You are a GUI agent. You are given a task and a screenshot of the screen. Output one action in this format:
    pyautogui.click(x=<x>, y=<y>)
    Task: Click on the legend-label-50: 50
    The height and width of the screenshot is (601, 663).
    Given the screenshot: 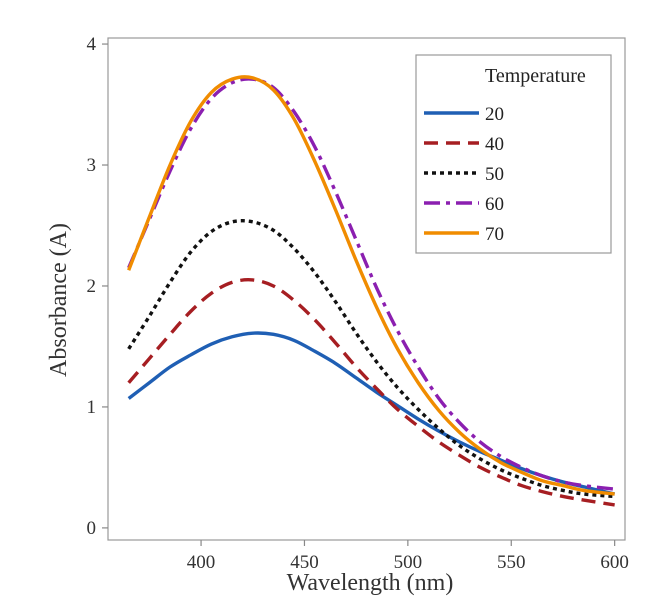 What is the action you would take?
    pyautogui.click(x=494, y=174)
    